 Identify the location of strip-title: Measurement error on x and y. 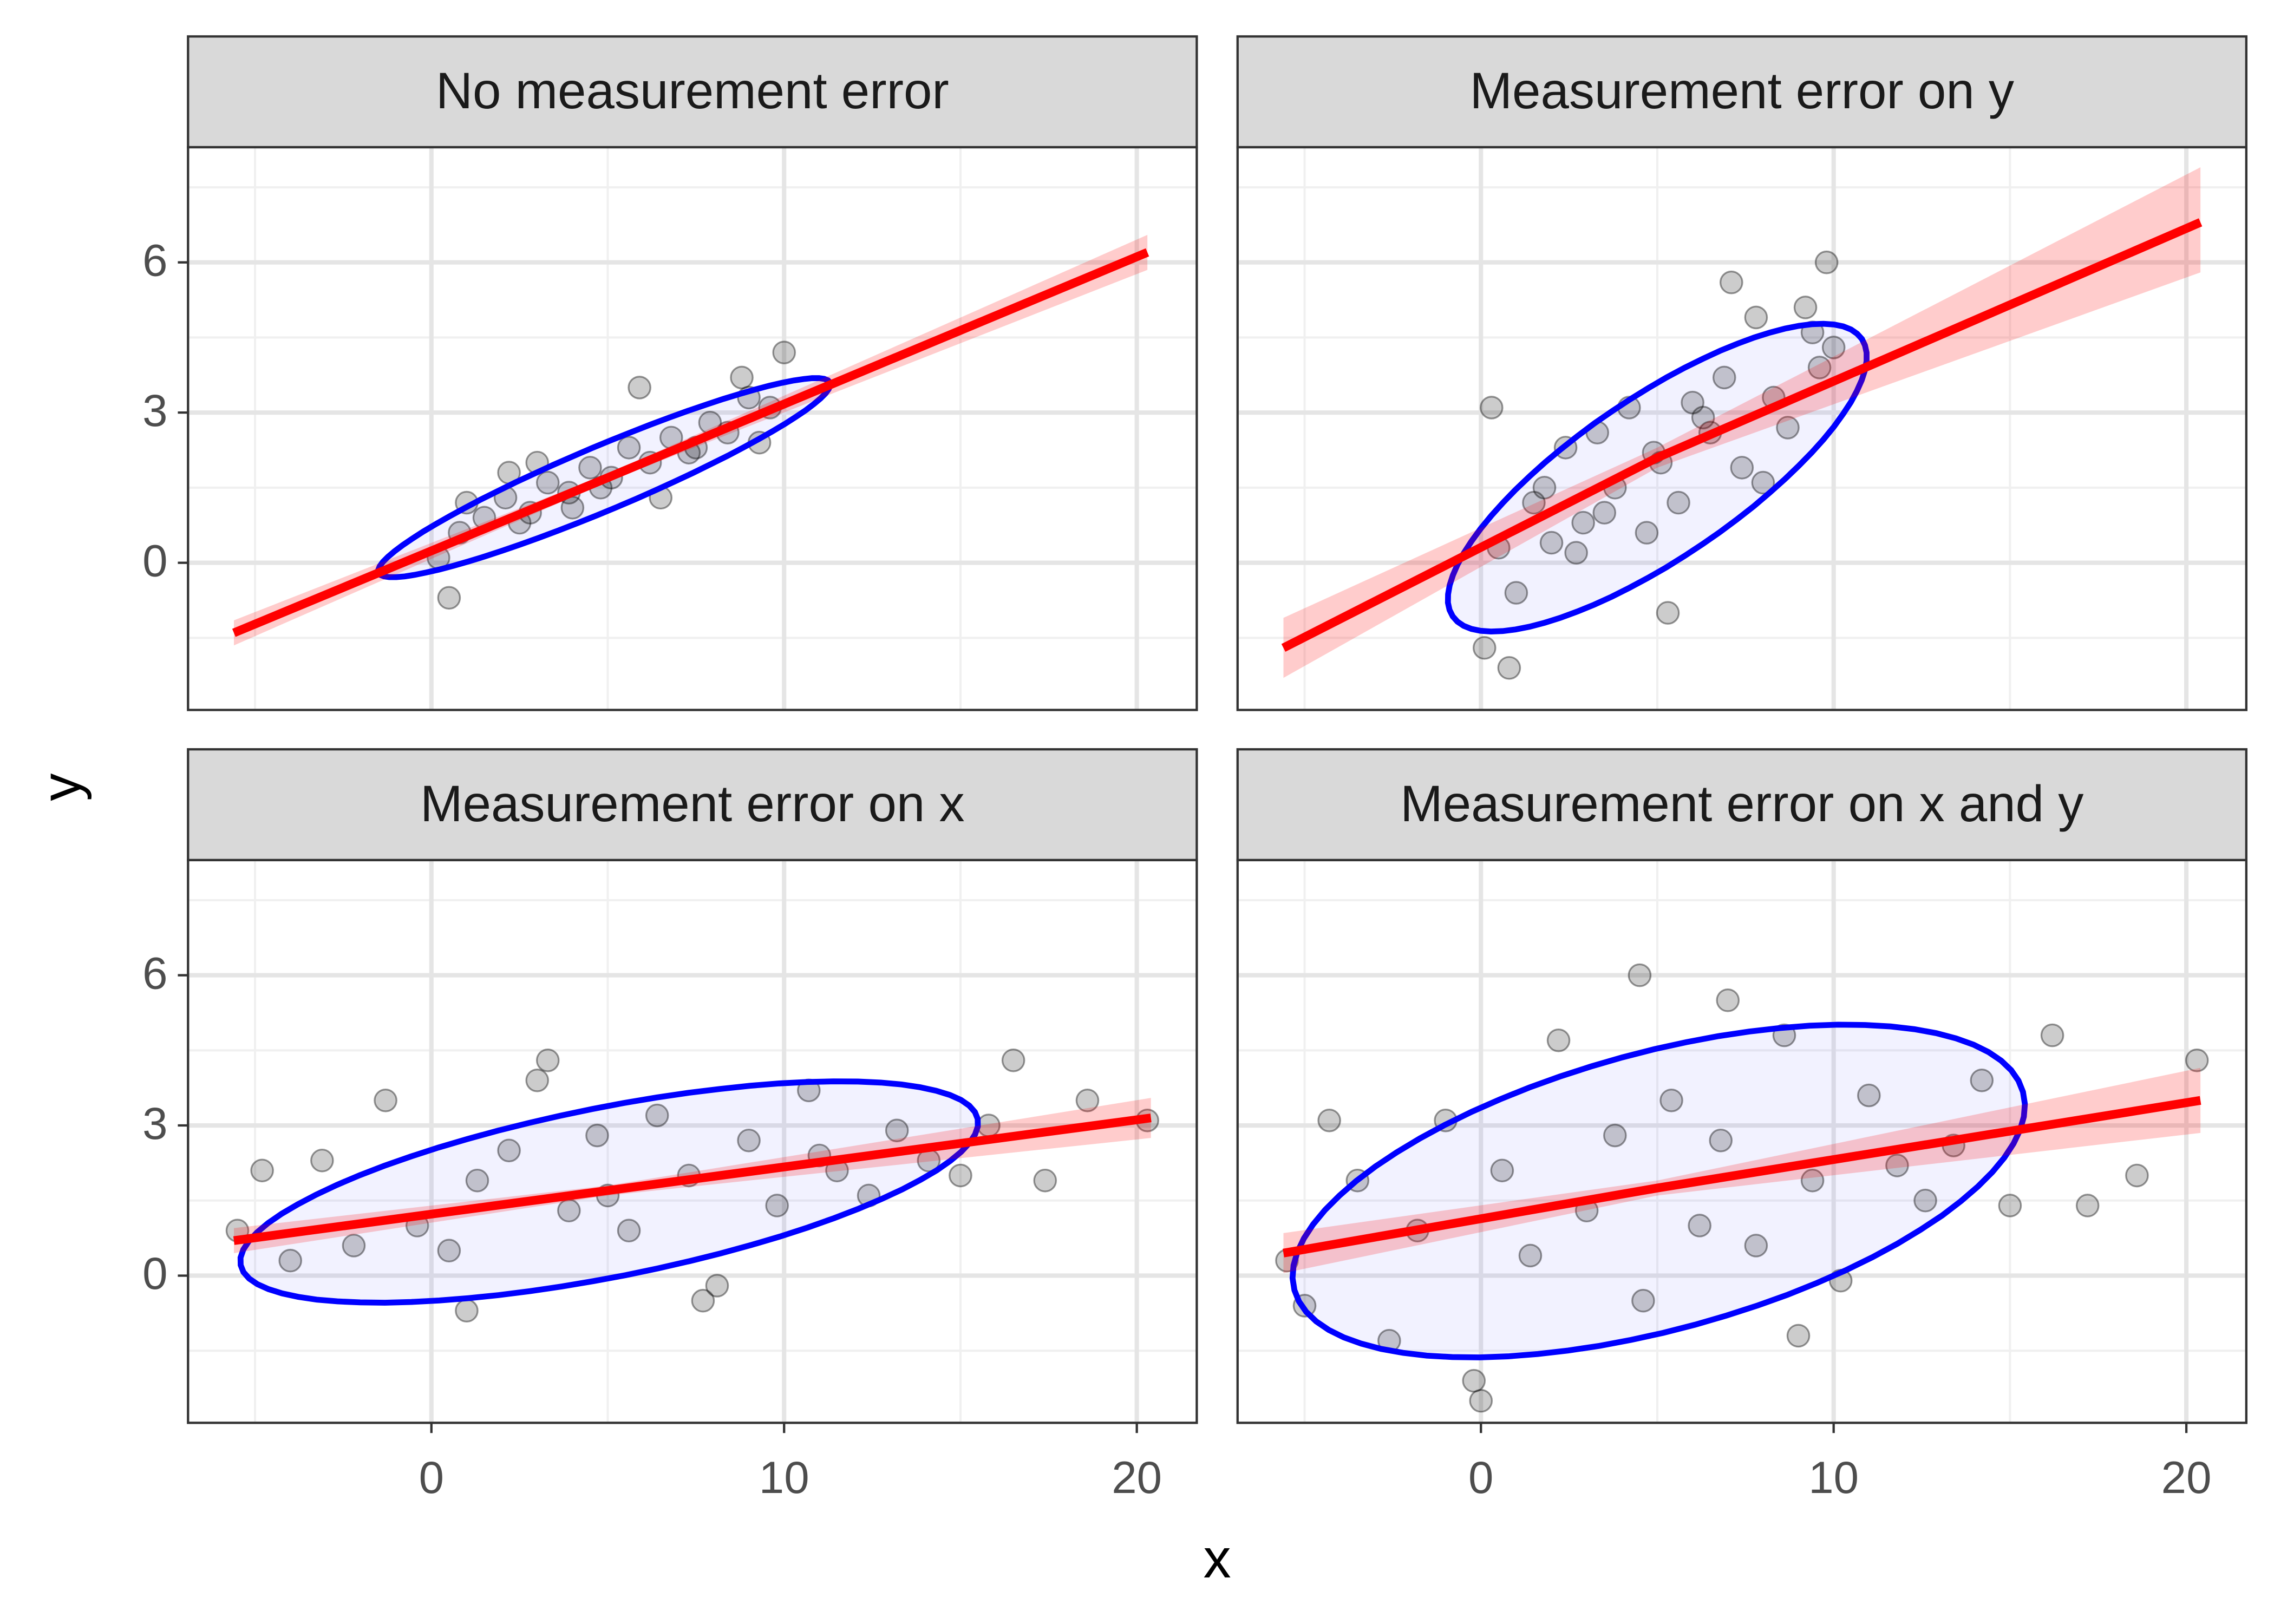
(1742, 804).